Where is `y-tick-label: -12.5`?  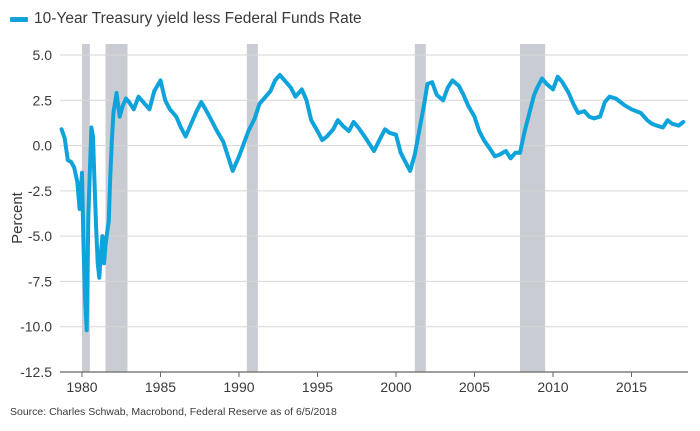 y-tick-label: -12.5 is located at coordinates (36, 372).